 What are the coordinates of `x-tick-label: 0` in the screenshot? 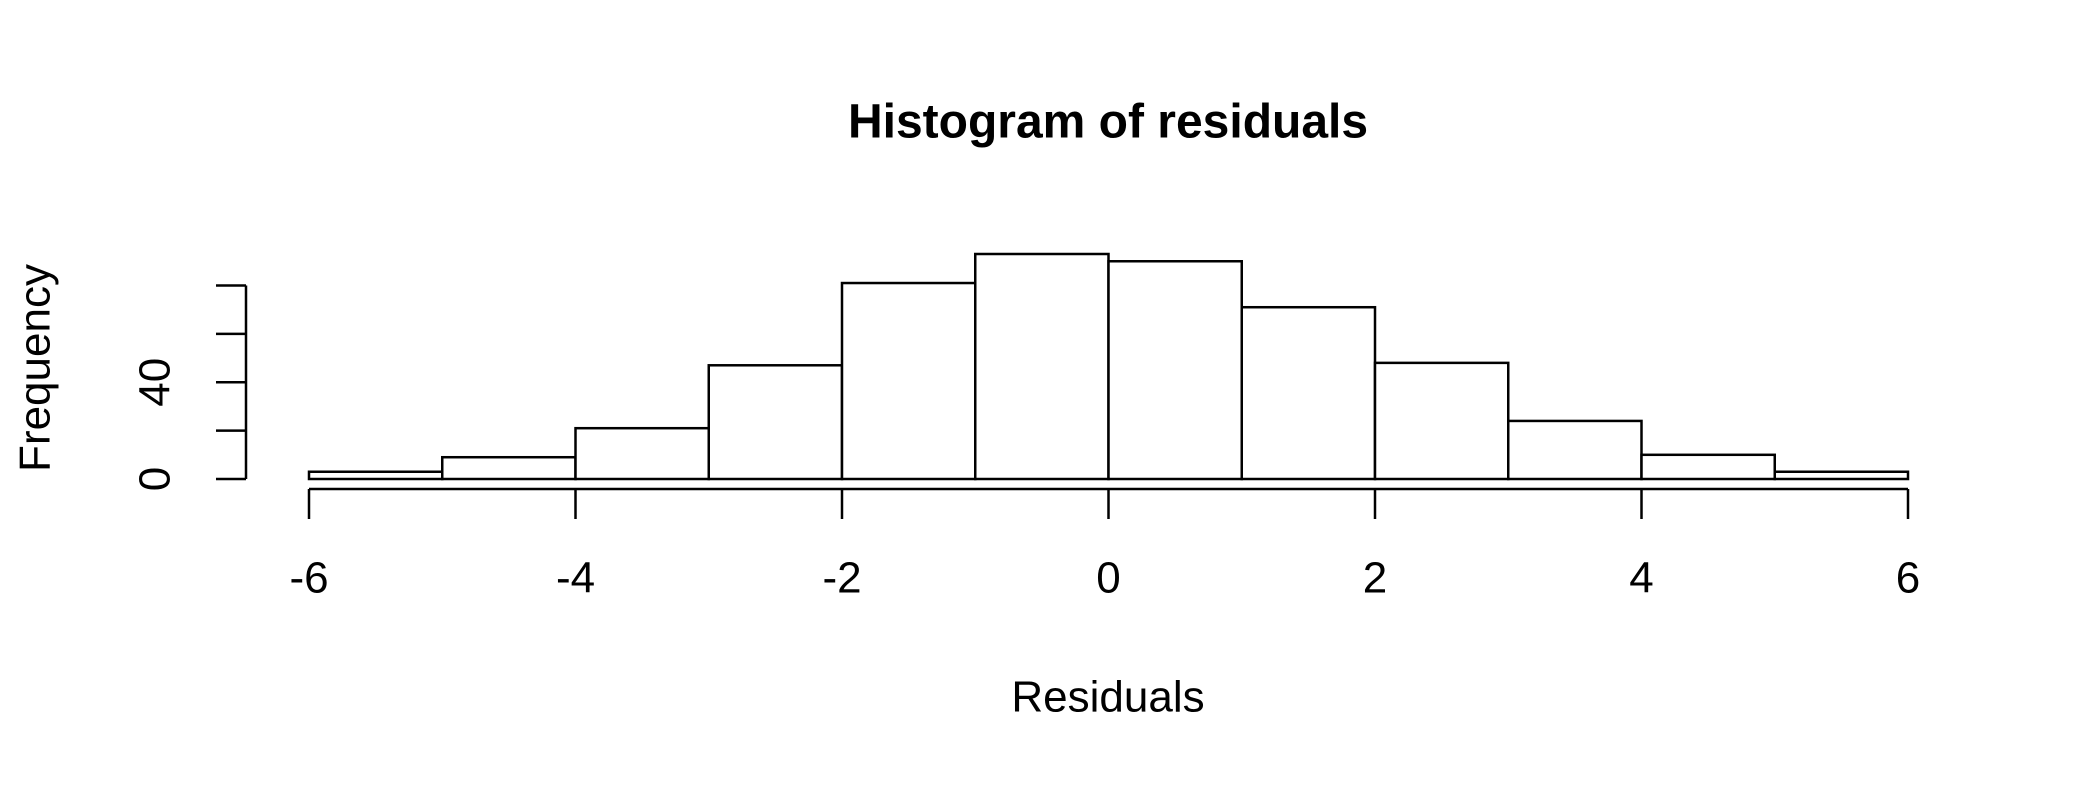 It's located at (1108, 578).